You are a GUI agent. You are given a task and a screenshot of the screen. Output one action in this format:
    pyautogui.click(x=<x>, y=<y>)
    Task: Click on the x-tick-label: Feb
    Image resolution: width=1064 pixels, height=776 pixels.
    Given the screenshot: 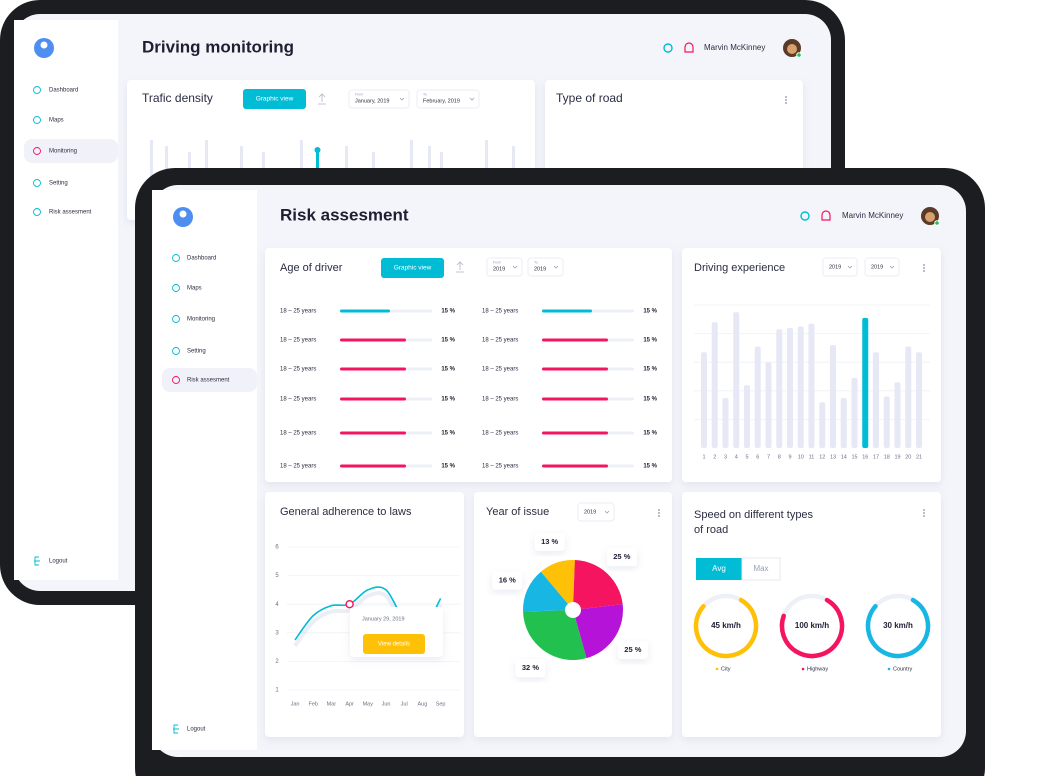 What is the action you would take?
    pyautogui.click(x=312, y=704)
    